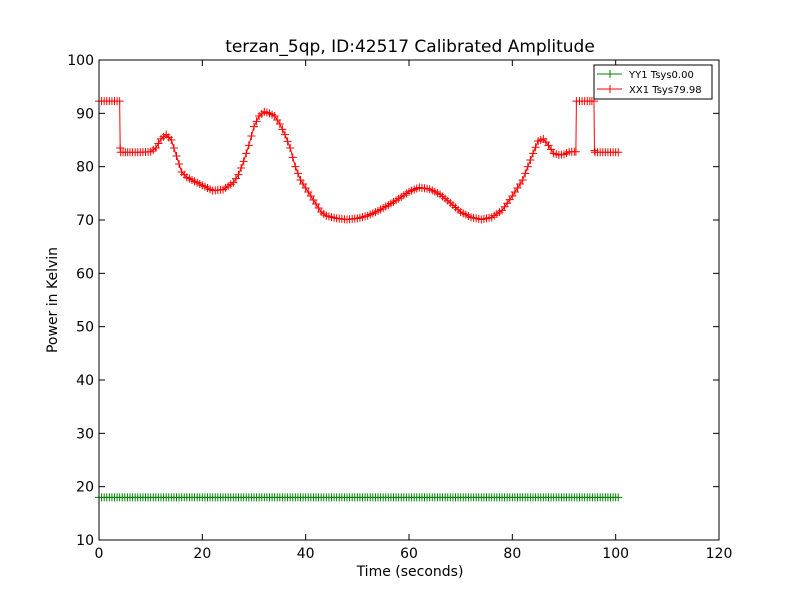 Image resolution: width=800 pixels, height=600 pixels. I want to click on y-tick-label: 50, so click(85, 328).